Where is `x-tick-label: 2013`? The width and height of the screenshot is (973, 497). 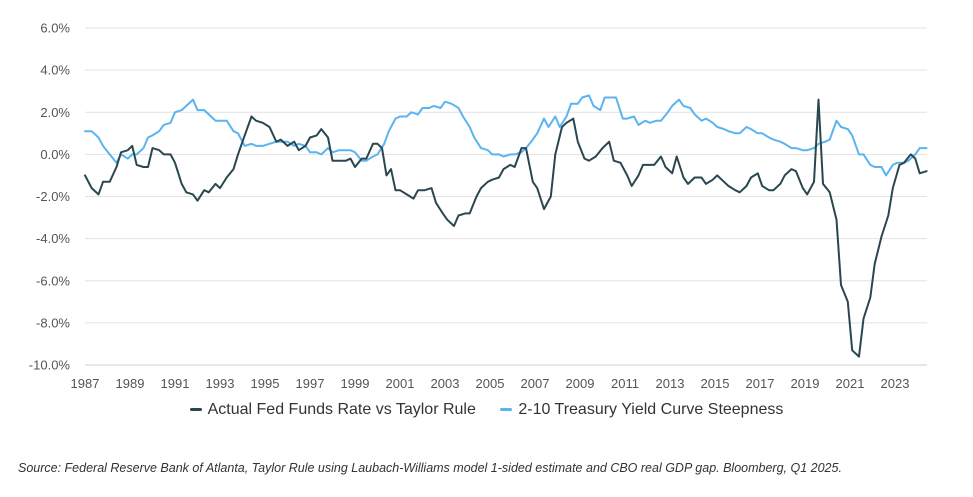 x-tick-label: 2013 is located at coordinates (670, 383).